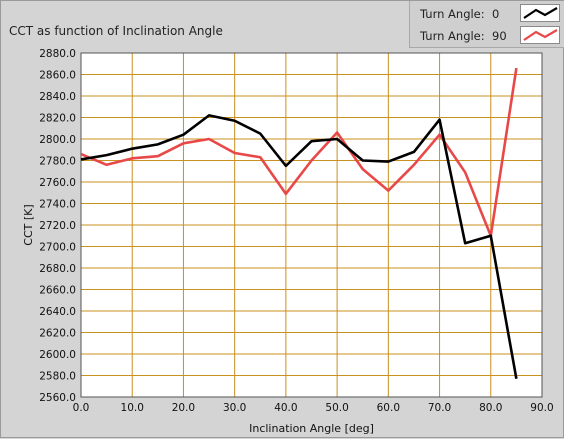 This screenshot has width=564, height=439. I want to click on y-tick-label: 2760.0, so click(57, 183).